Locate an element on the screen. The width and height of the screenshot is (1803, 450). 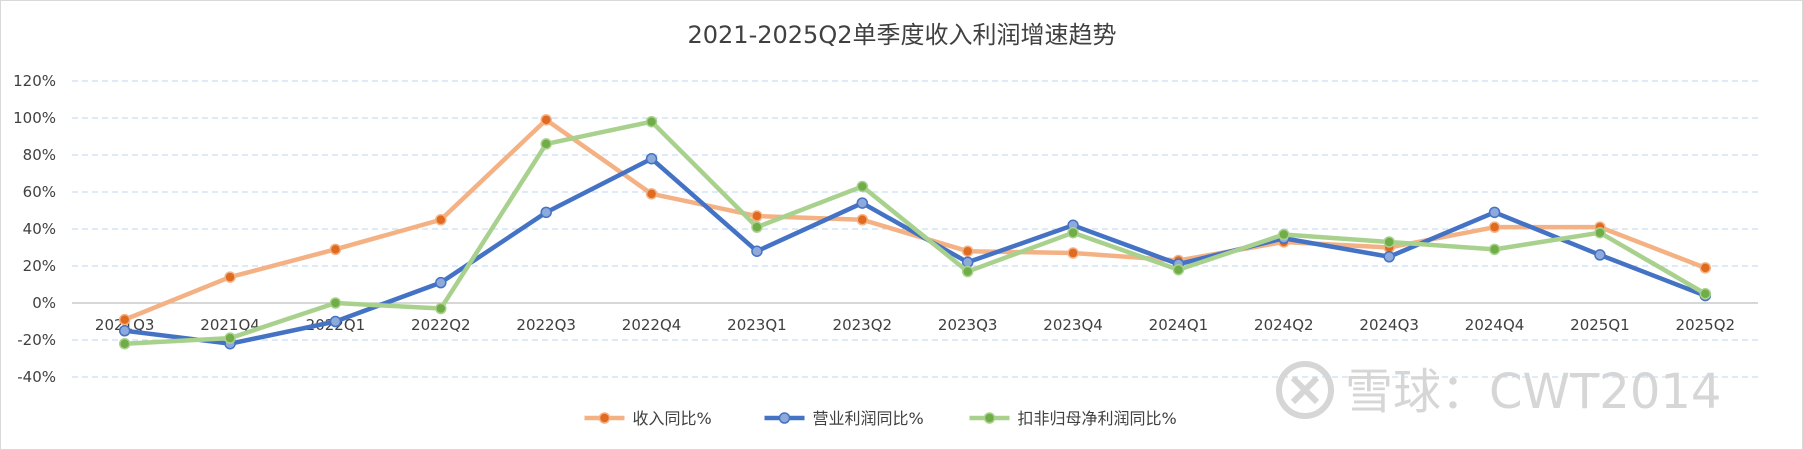
x-tick-label: 2023Q1 is located at coordinates (757, 325).